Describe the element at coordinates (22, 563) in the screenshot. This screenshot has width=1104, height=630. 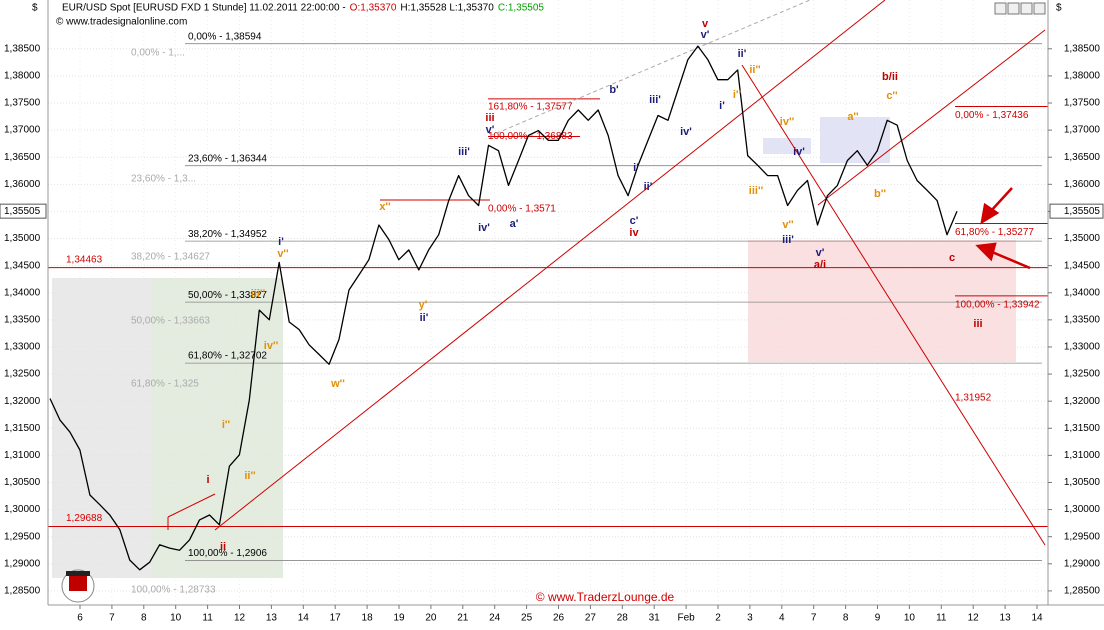
I see `y-tick-label: 1,29000` at that location.